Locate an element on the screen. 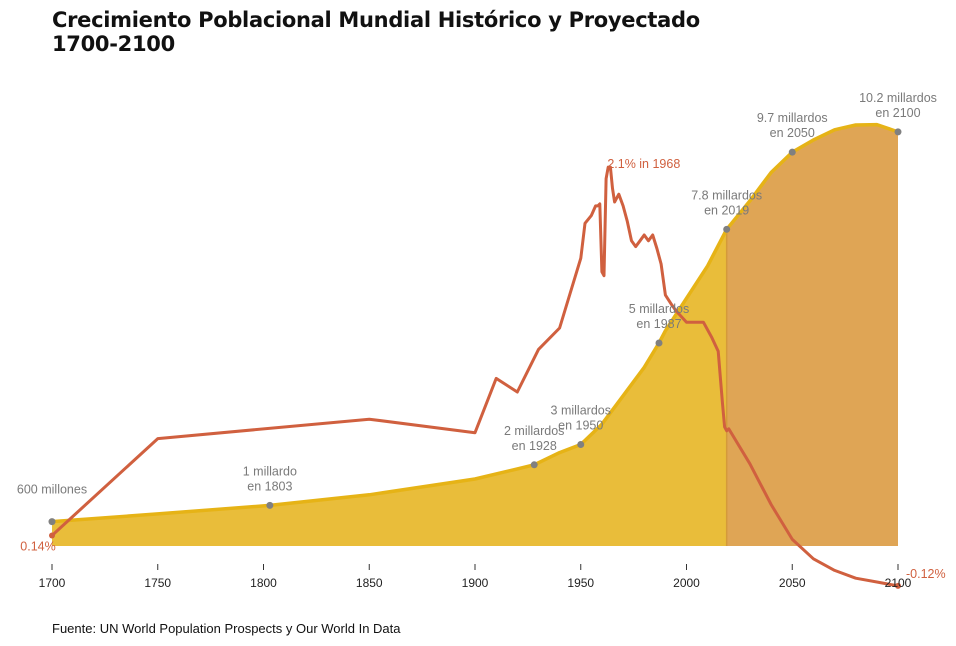  x-tick-label: 2000 is located at coordinates (686, 583).